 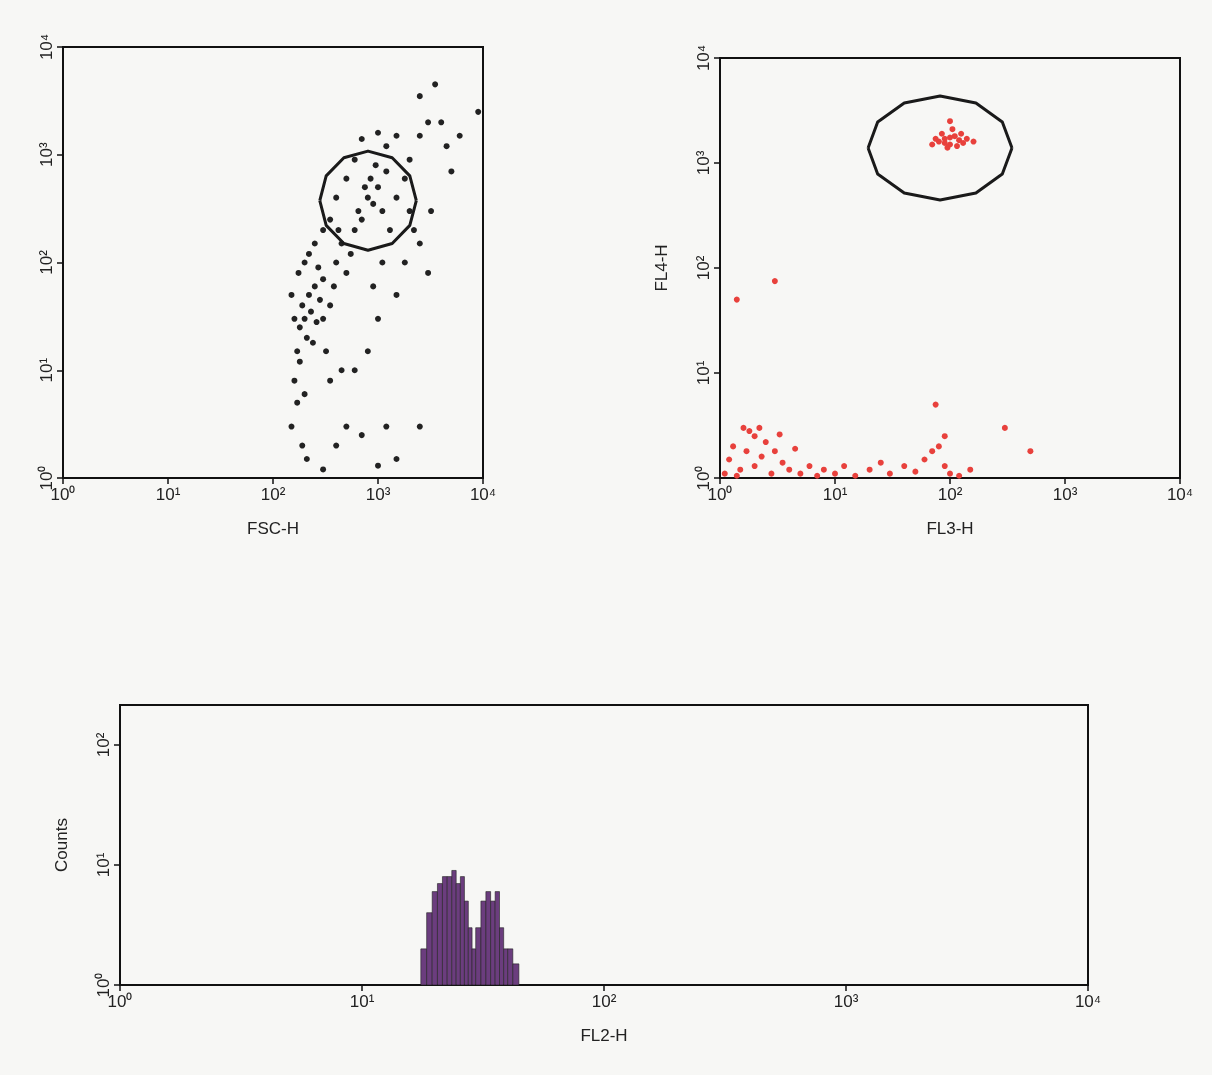 What do you see at coordinates (61, 845) in the screenshot?
I see `y-axis-title: Counts` at bounding box center [61, 845].